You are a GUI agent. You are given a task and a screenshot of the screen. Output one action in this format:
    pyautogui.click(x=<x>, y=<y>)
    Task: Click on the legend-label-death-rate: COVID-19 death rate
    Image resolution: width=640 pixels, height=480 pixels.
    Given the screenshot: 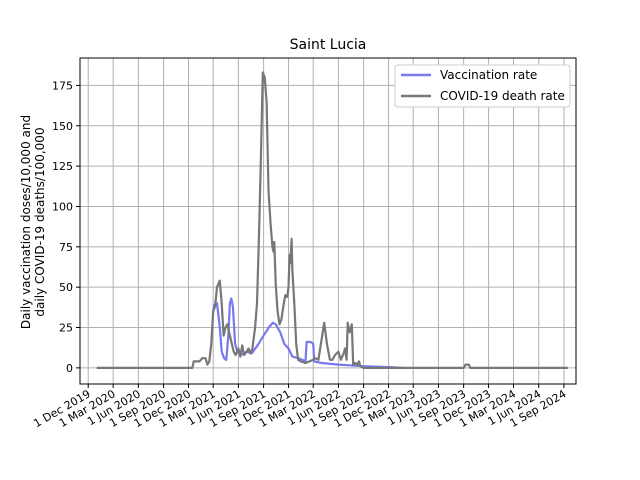 What is the action you would take?
    pyautogui.click(x=502, y=96)
    